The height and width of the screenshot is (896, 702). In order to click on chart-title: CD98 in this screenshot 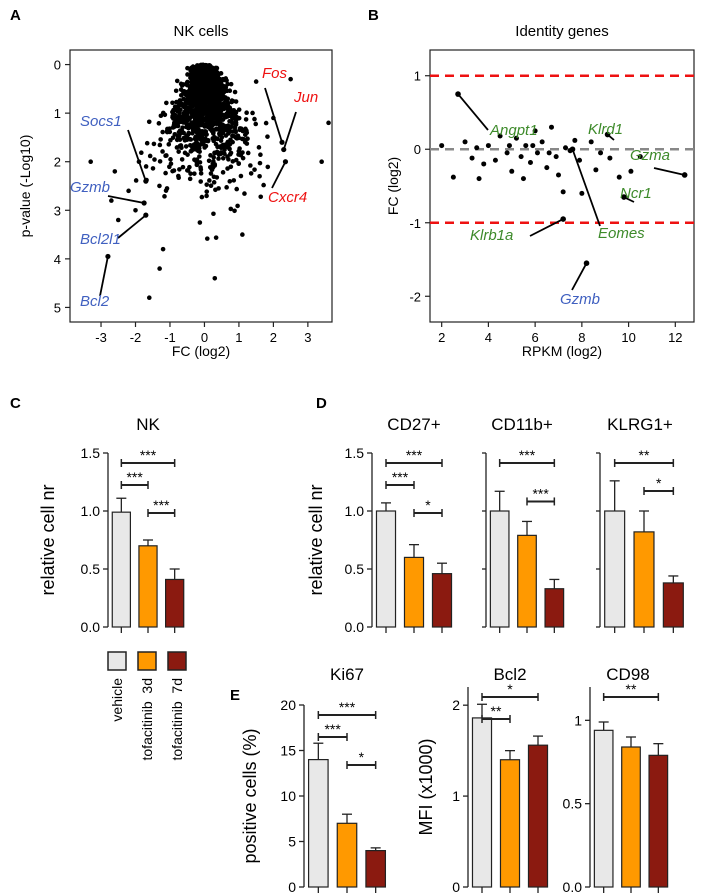, I will do `click(627, 674)`.